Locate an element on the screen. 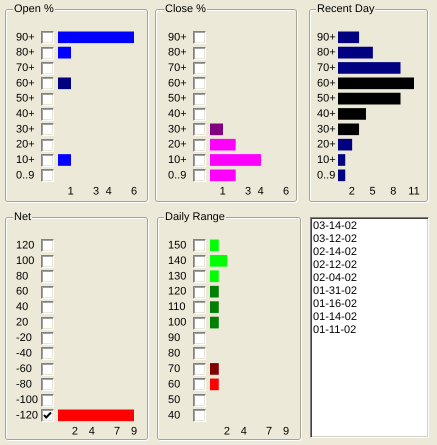 Image resolution: width=437 pixels, height=445 pixels. y-tick-label: -120 is located at coordinates (27, 415).